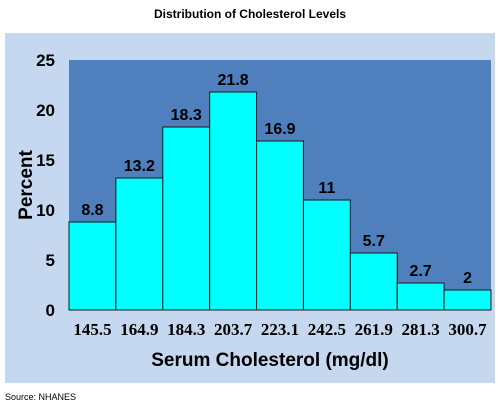 This screenshot has width=500, height=407. I want to click on y-tick-label: 10, so click(45, 210).